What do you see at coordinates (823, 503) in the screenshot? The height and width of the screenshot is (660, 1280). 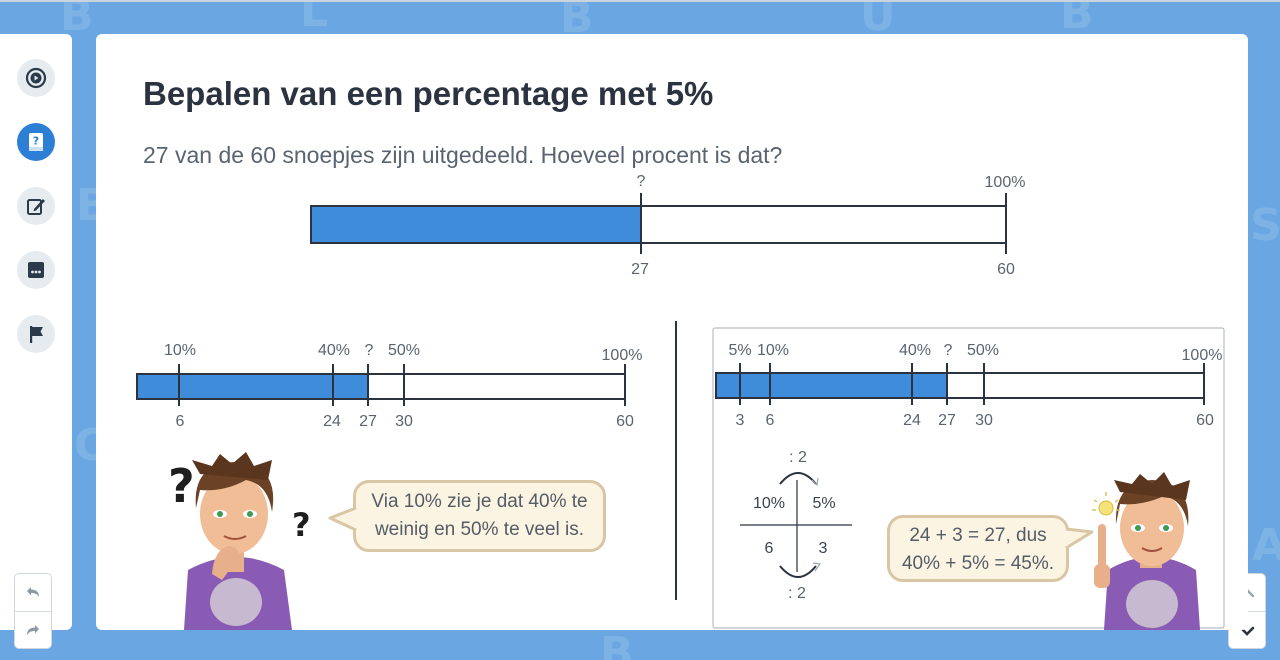 I see `ratio-cell-5pct: 5%` at bounding box center [823, 503].